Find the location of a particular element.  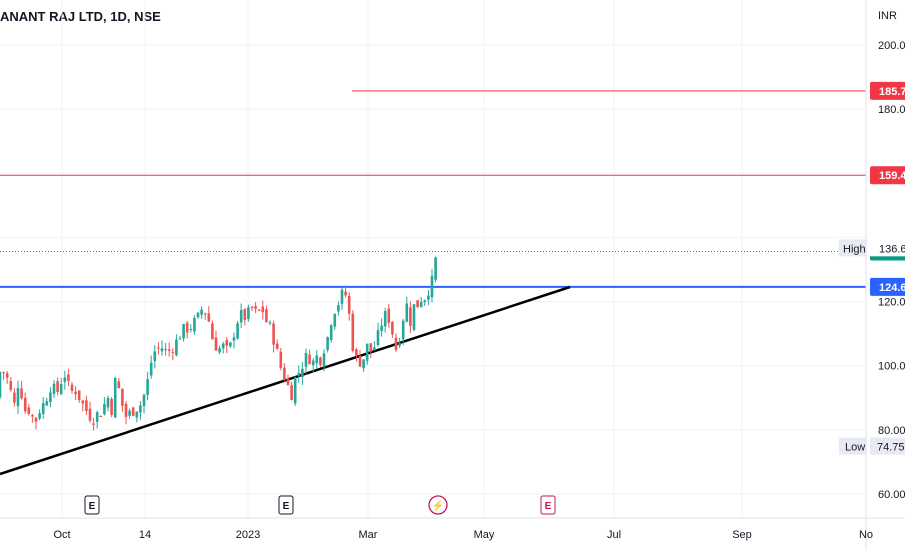

currency-label: INR is located at coordinates (887, 16).